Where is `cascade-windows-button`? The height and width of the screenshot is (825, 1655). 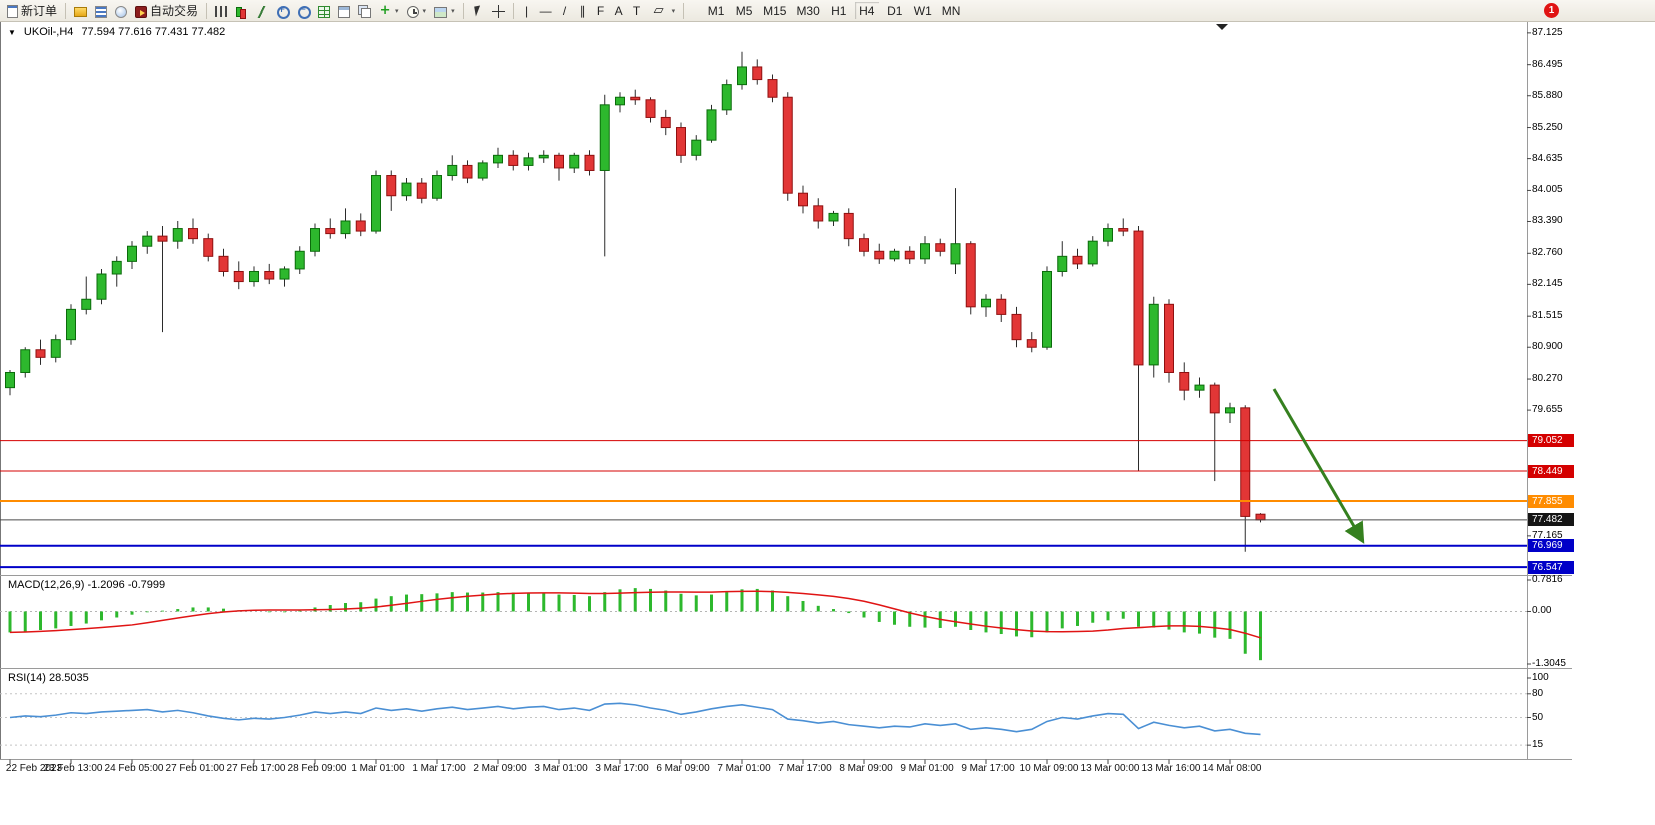
cascade-windows-button is located at coordinates (364, 10).